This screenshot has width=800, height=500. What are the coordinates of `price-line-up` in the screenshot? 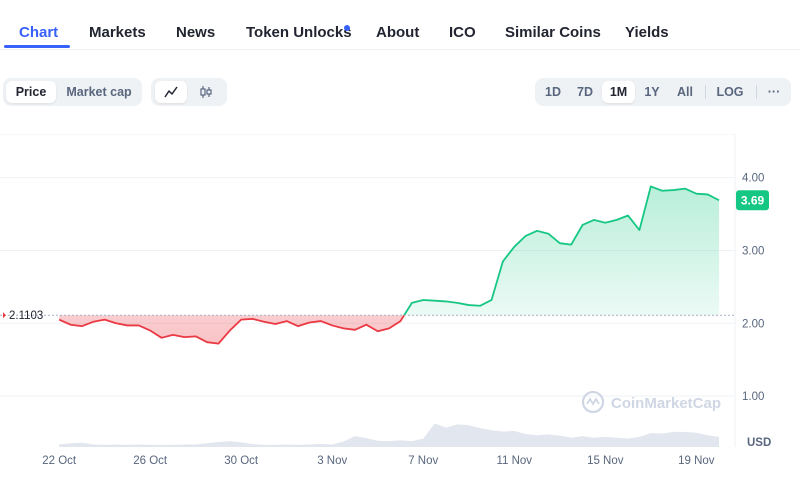 It's located at (561, 250).